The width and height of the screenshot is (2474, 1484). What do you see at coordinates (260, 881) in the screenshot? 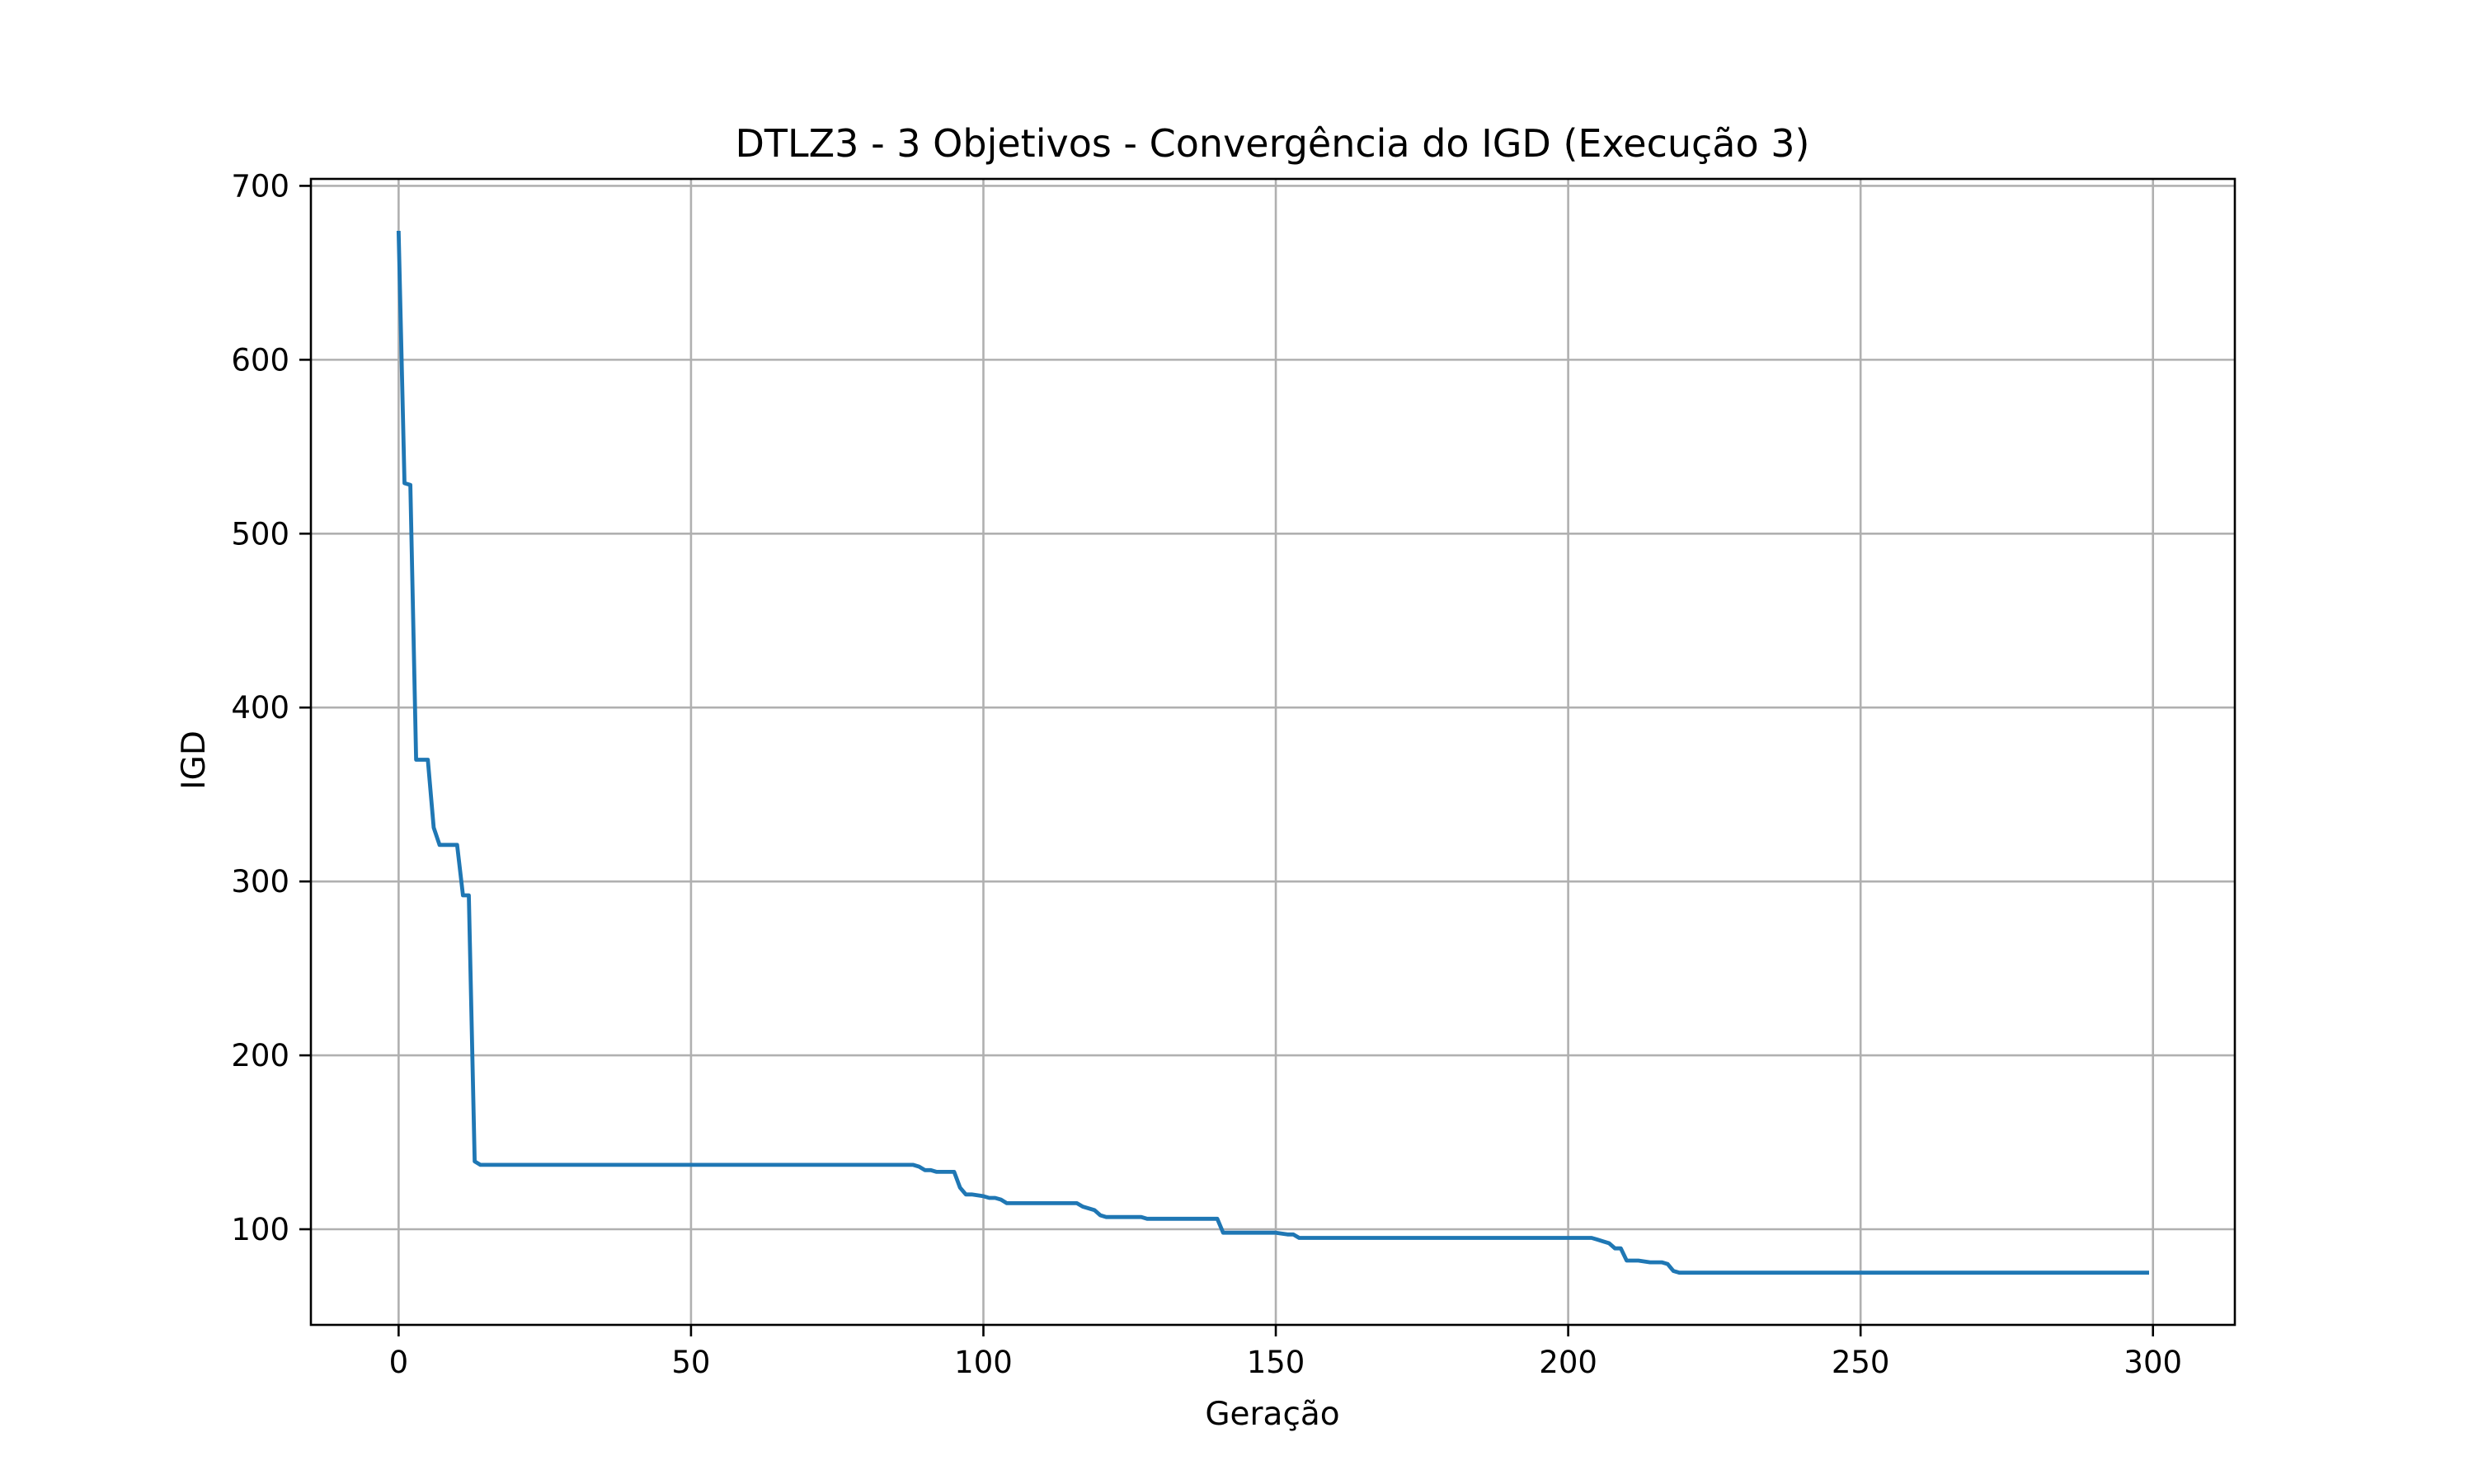
I see `y-tick-label: 300` at bounding box center [260, 881].